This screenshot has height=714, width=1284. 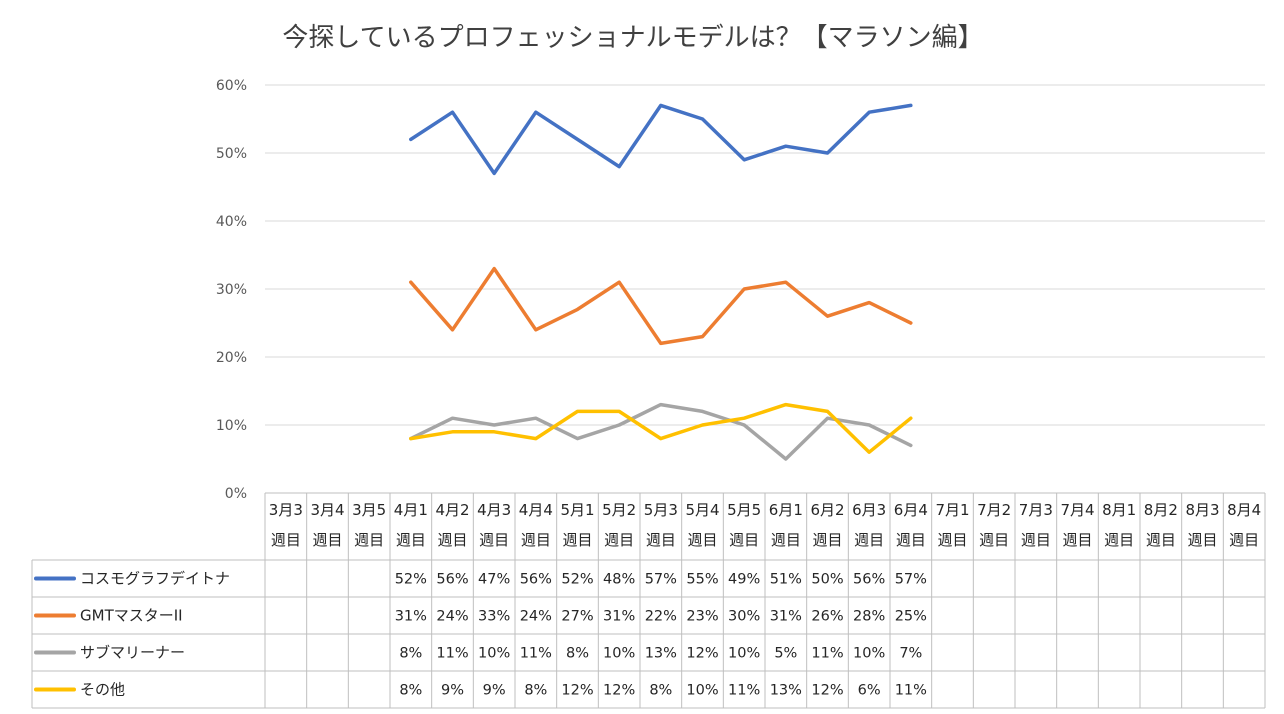 What do you see at coordinates (536, 510) in the screenshot?
I see `x-tick-label: 4月4` at bounding box center [536, 510].